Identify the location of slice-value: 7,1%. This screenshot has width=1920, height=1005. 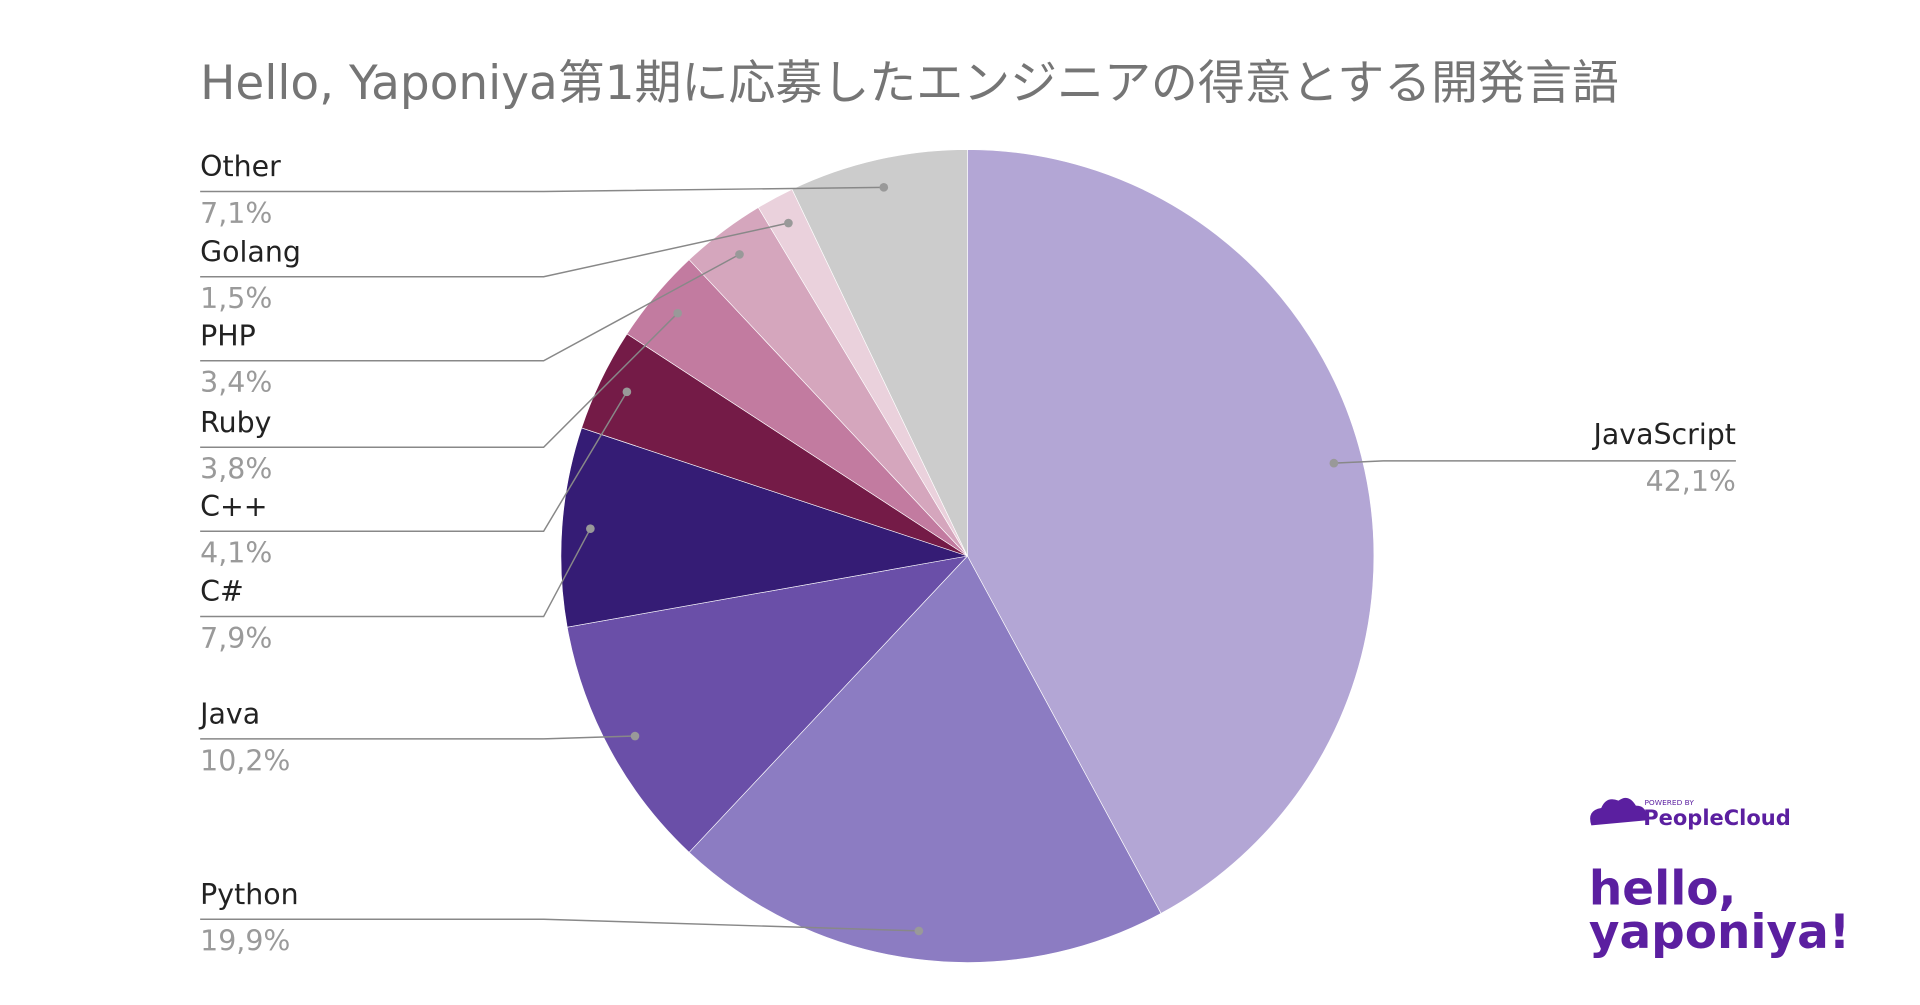
(236, 213).